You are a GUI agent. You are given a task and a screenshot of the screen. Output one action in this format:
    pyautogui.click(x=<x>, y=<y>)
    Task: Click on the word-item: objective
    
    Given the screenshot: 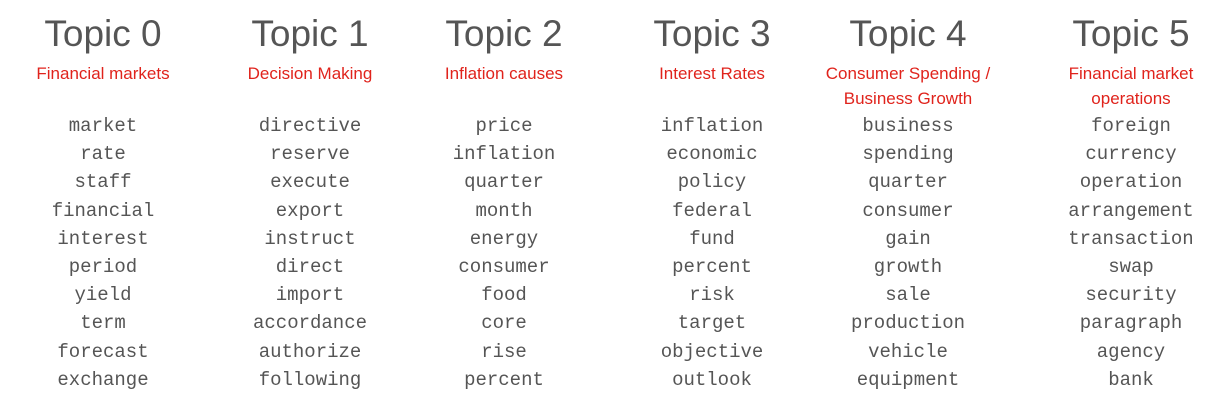 What is the action you would take?
    pyautogui.click(x=712, y=351)
    